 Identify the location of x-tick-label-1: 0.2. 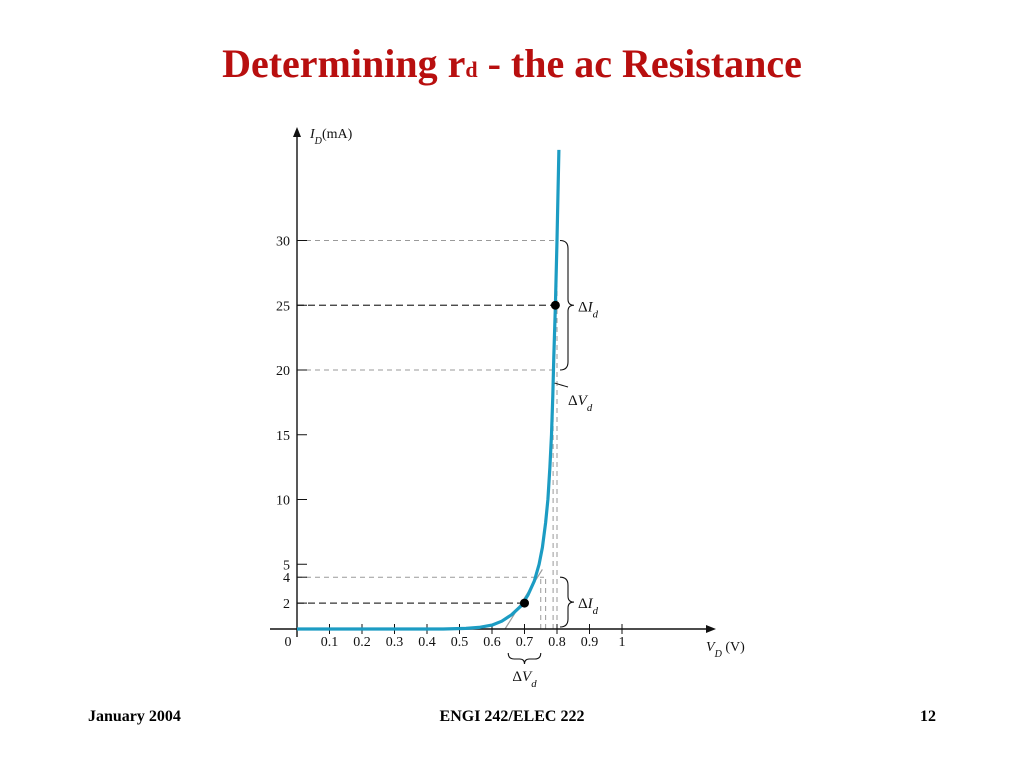
(362, 642).